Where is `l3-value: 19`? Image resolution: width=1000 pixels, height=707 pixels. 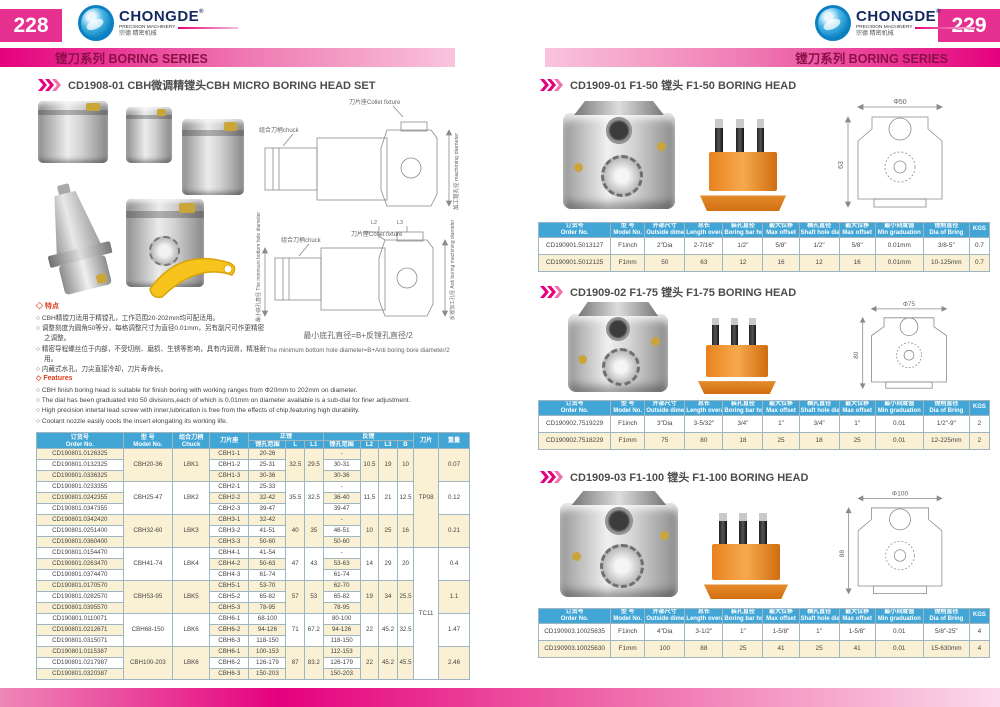
l3-value: 19 is located at coordinates (388, 465).